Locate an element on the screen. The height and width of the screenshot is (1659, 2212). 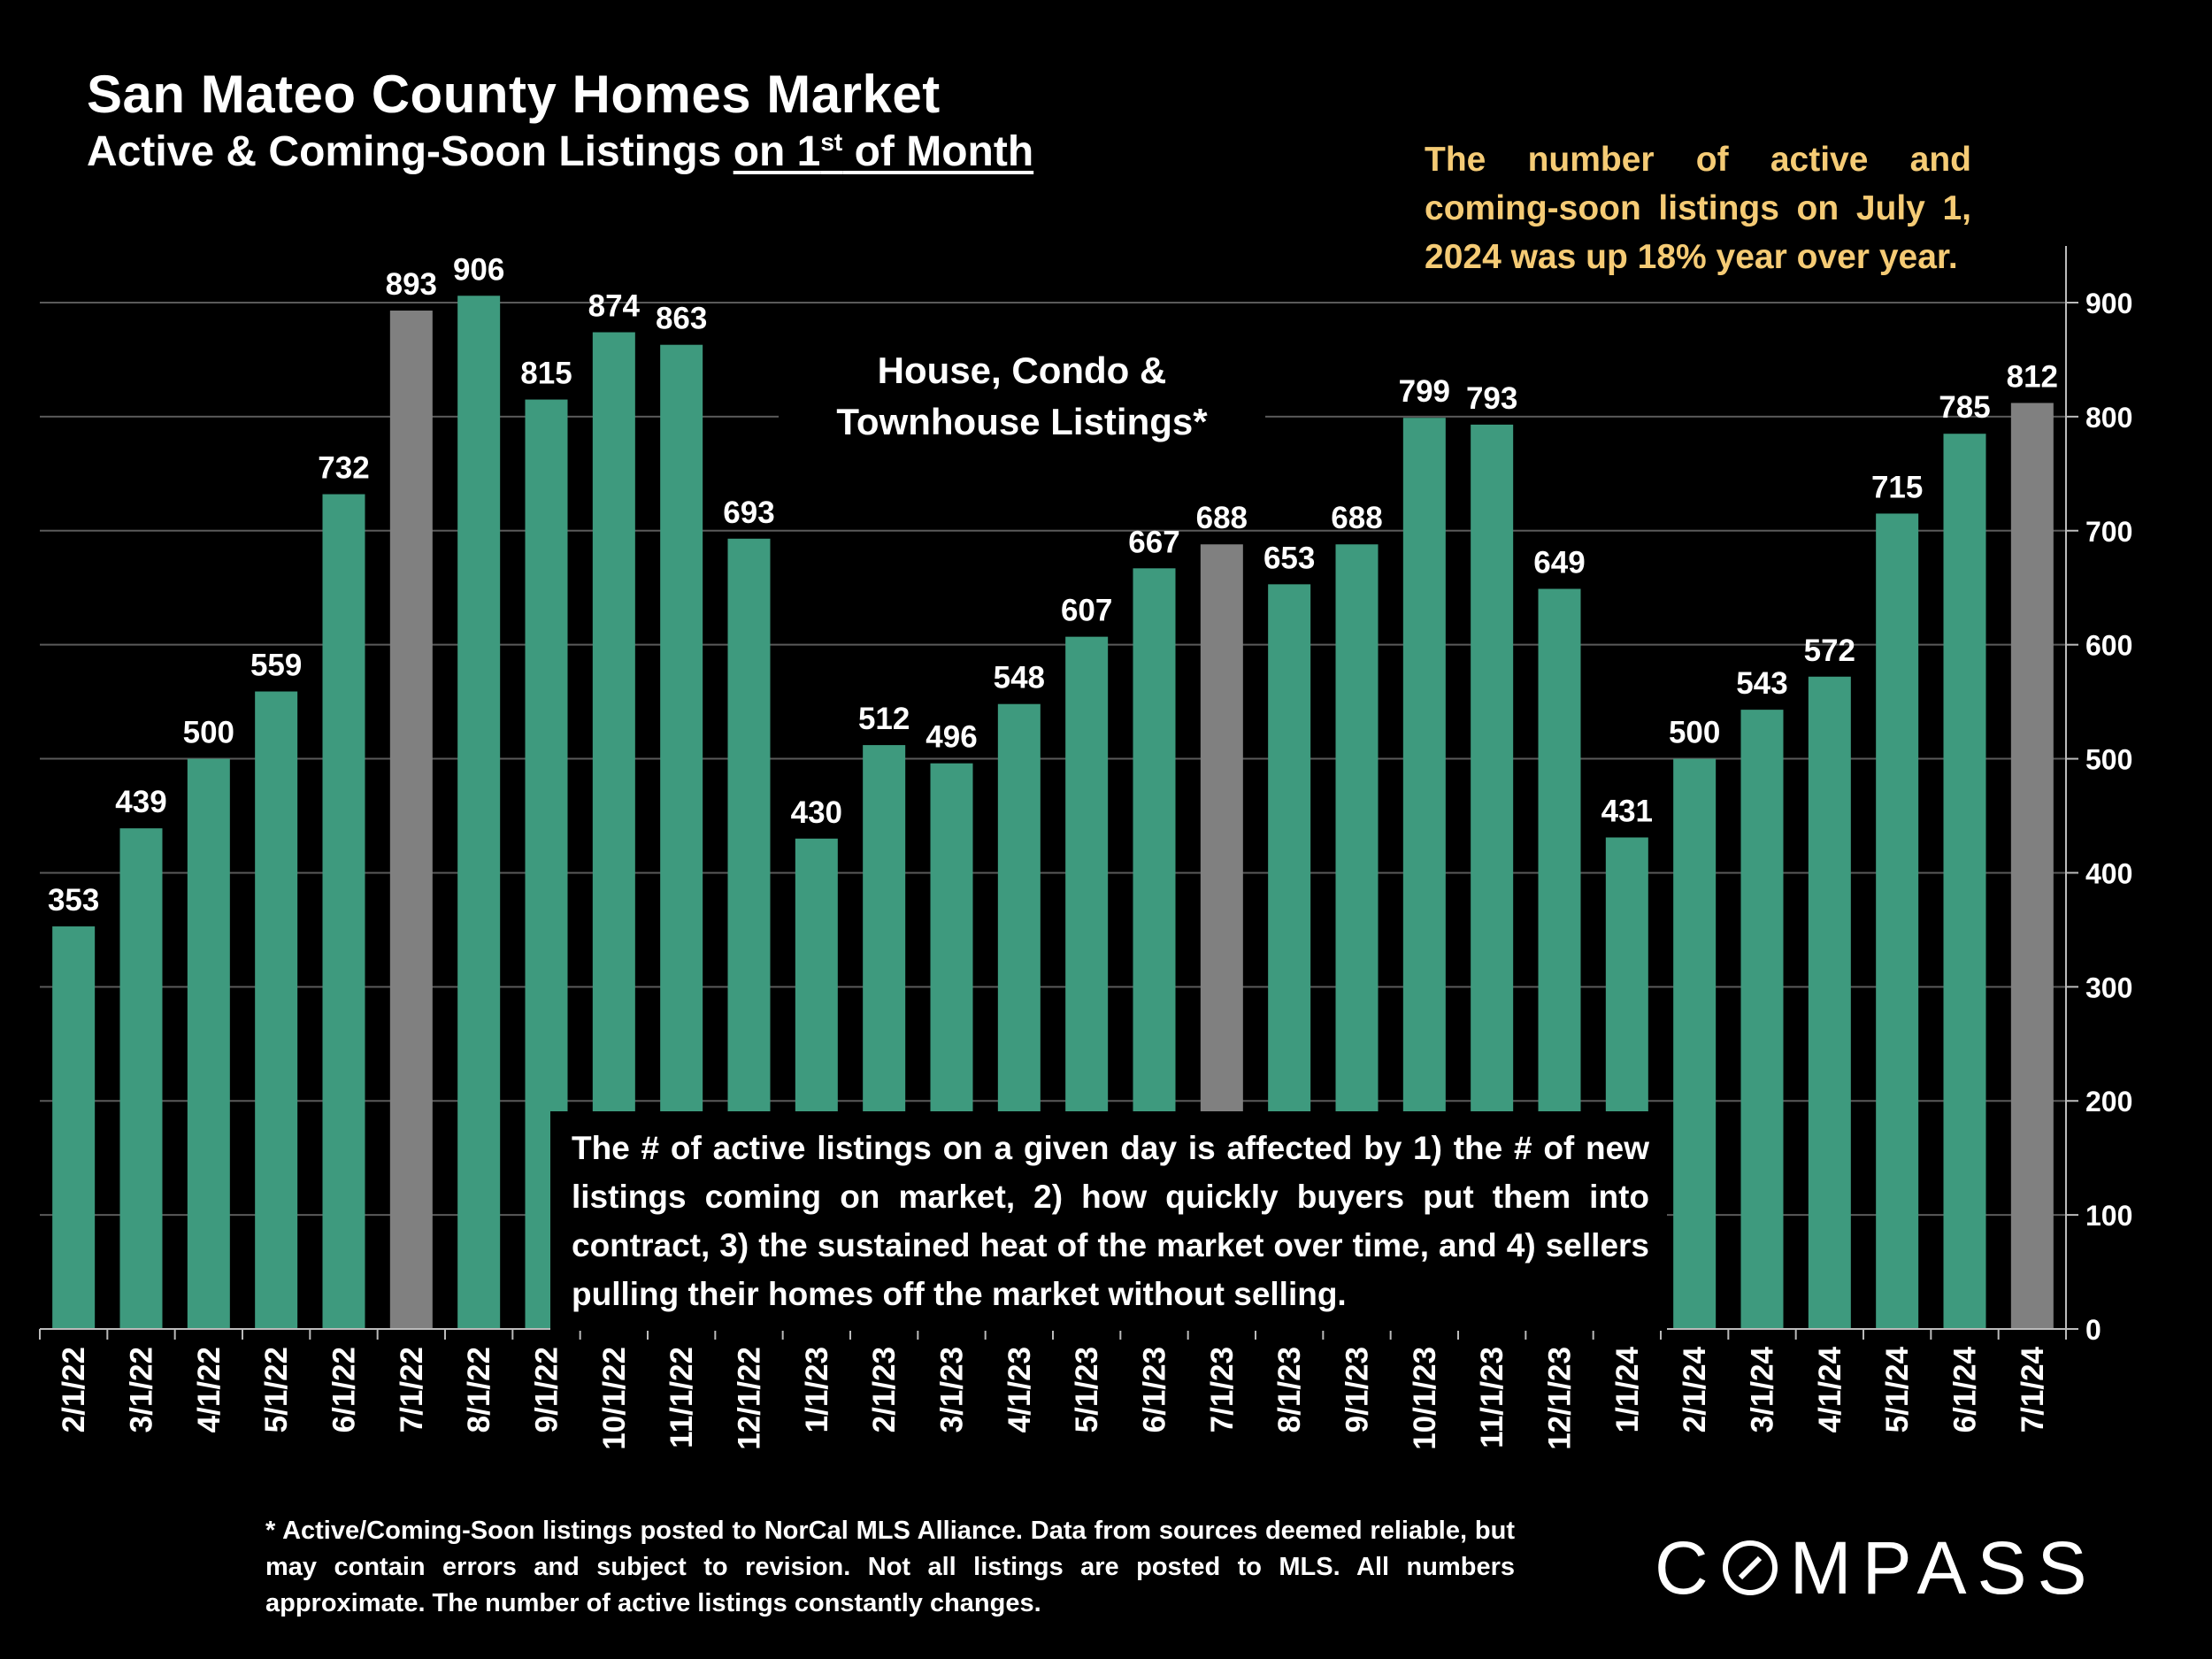
x-tick-label: 9/1/23 is located at coordinates (1358, 1390).